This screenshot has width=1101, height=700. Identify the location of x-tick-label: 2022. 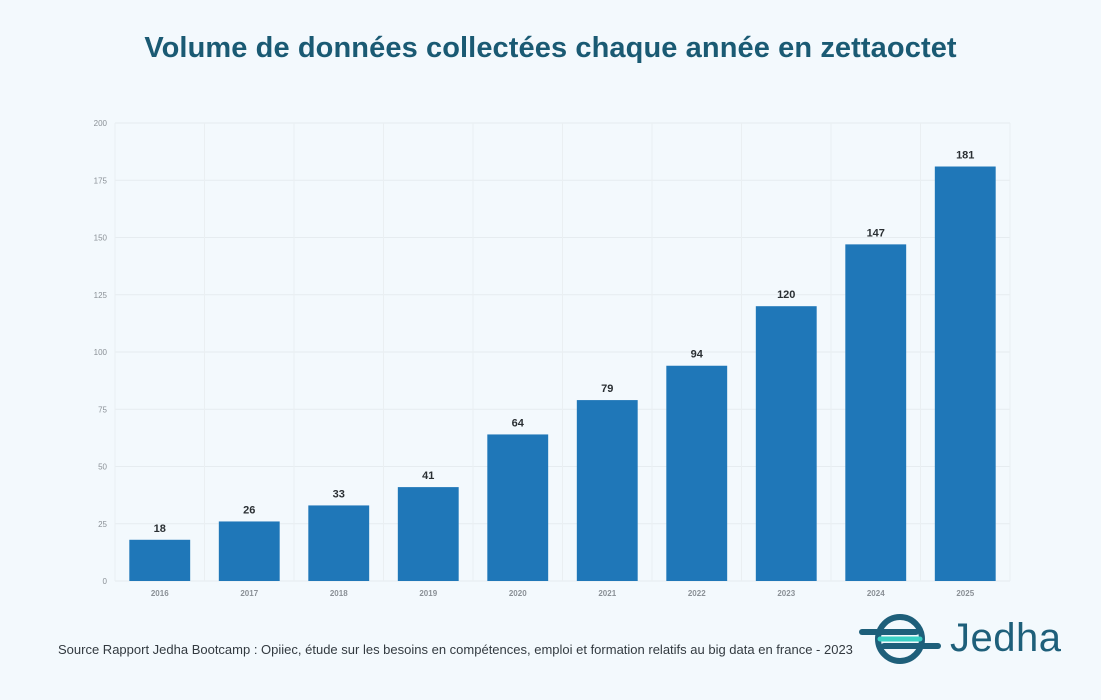
(697, 593).